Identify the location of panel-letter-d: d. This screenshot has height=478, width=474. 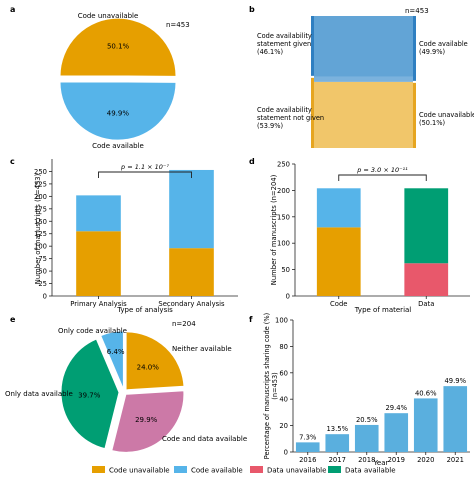
(252, 161).